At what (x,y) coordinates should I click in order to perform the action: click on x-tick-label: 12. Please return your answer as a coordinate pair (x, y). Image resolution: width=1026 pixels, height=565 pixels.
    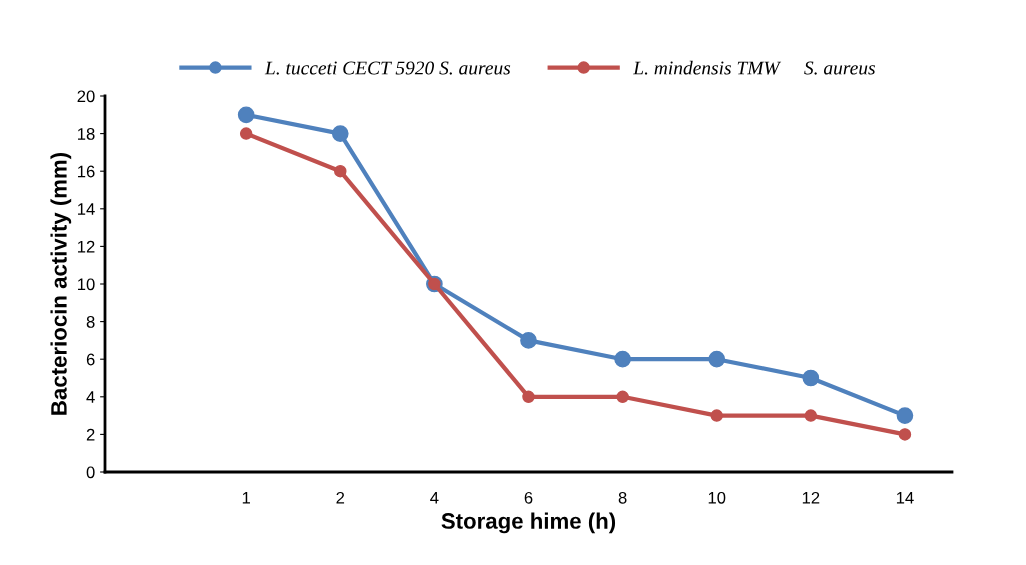
    Looking at the image, I should click on (811, 497).